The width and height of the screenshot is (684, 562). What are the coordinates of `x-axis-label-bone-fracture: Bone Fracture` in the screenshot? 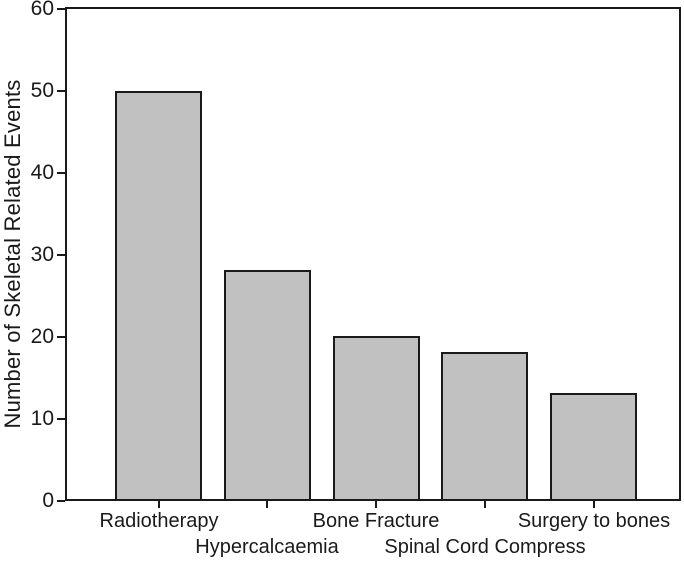 It's located at (376, 521).